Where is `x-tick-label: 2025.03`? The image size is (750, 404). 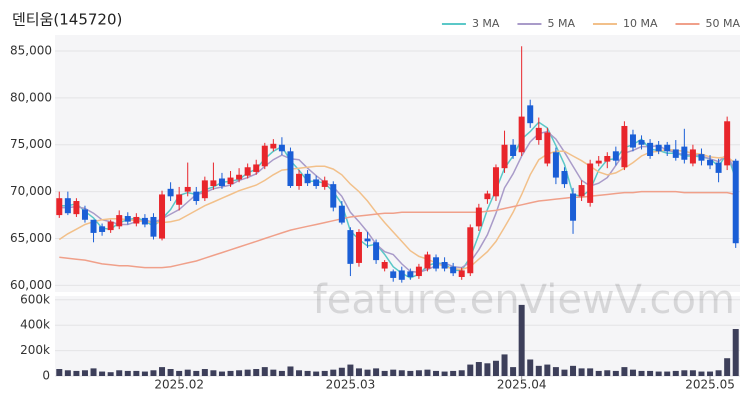 x-tick-label: 2025.03 is located at coordinates (351, 385).